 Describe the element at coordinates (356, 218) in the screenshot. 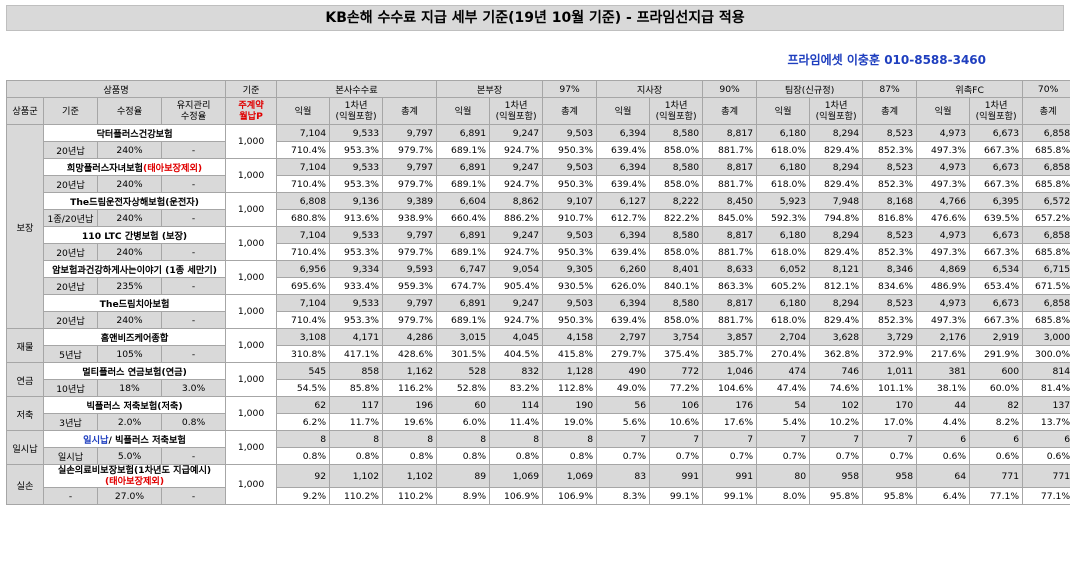

I see `commission-percent: 913.6%` at that location.